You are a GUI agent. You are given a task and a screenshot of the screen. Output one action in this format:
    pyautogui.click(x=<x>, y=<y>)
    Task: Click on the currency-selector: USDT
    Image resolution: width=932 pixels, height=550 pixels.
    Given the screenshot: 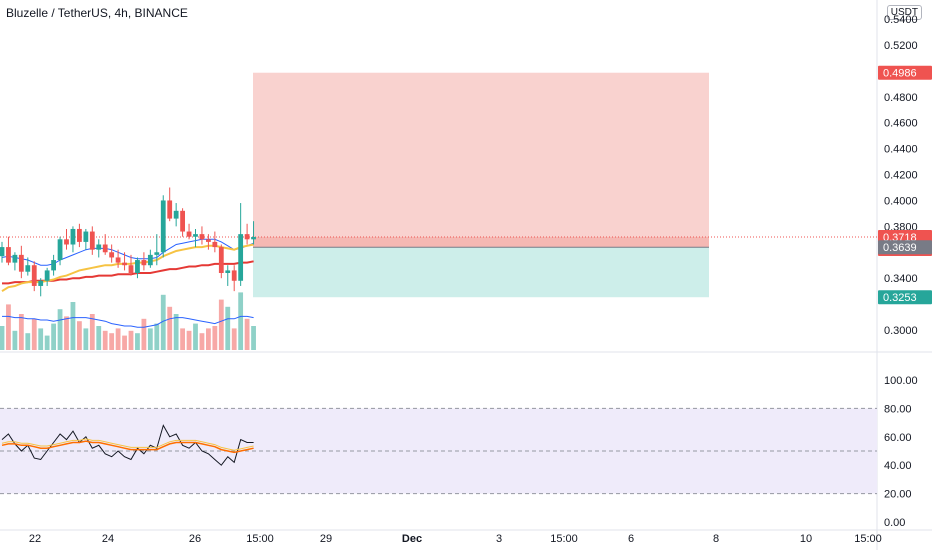 What is the action you would take?
    pyautogui.click(x=904, y=12)
    